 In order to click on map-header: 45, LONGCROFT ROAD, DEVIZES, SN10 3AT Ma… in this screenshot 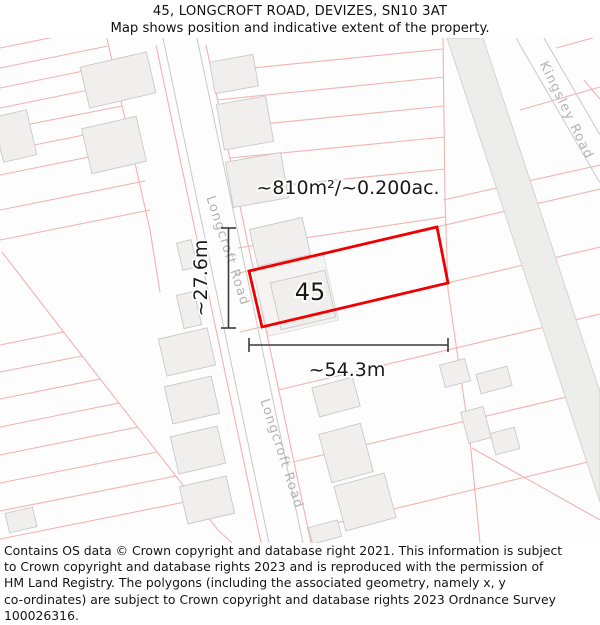, I will do `click(300, 19)`.